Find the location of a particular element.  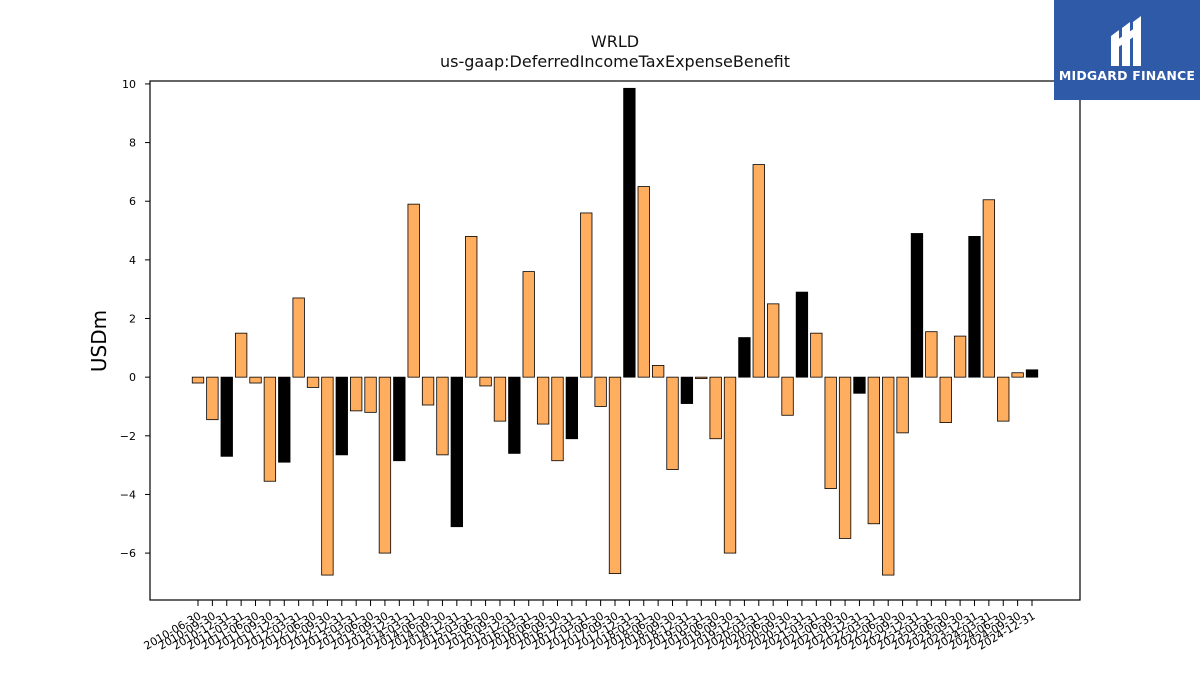

y-axis: −6 −4 −2 0 2 4 6 8 10 is located at coordinates (135, 319).